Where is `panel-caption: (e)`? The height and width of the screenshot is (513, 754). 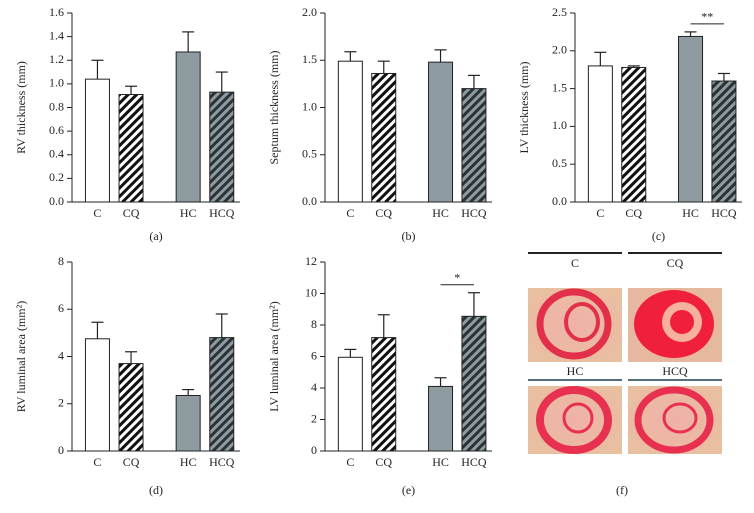
panel-caption: (e) is located at coordinates (408, 490).